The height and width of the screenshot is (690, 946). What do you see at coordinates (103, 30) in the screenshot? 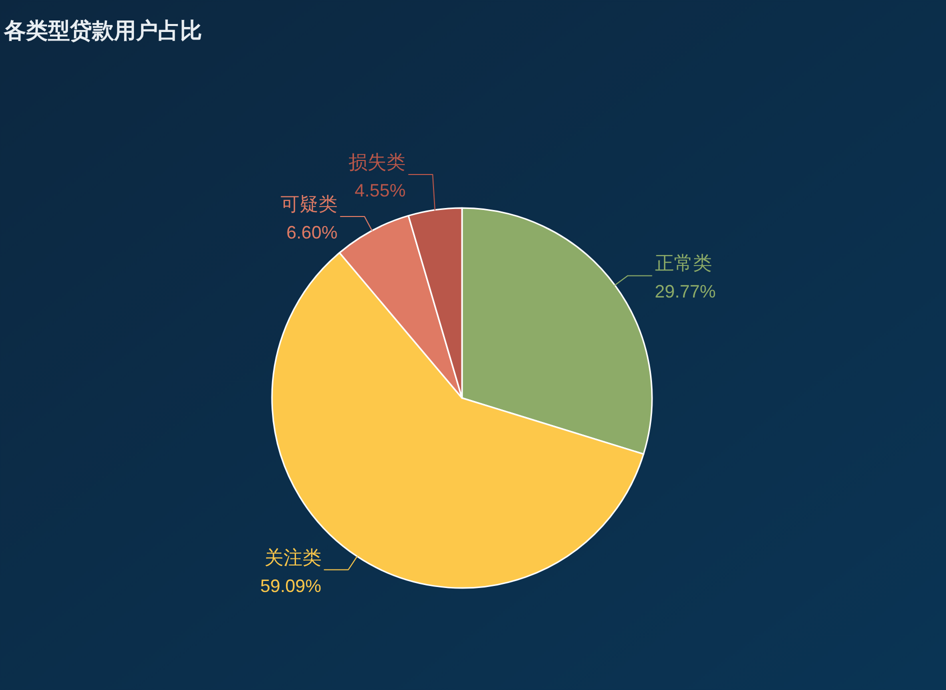
I see `title: 各类型贷款用户占比` at bounding box center [103, 30].